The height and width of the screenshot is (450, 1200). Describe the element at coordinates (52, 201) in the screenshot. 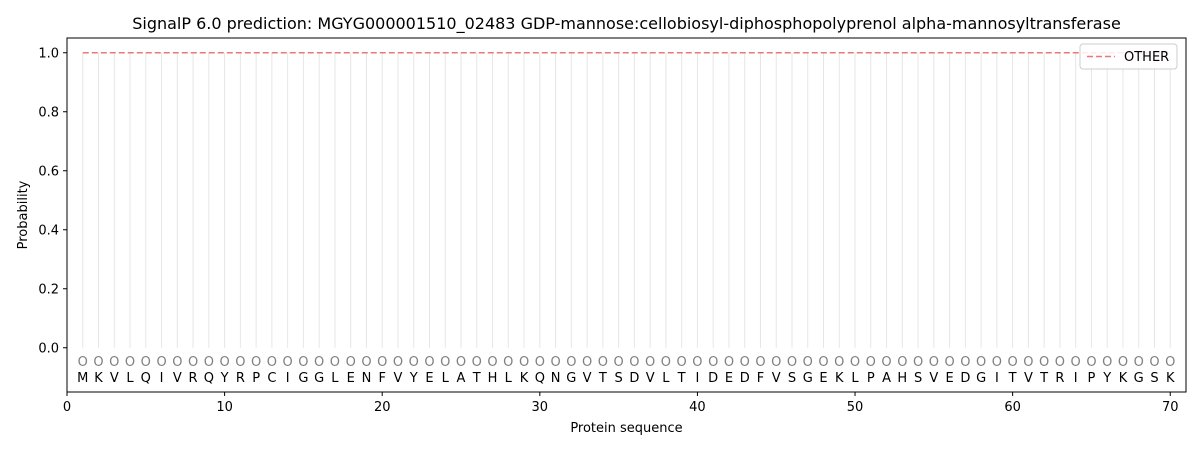

I see `y-axis-ticks: 0.0 0.2 0.4 0.6 0.8 1.0` at that location.